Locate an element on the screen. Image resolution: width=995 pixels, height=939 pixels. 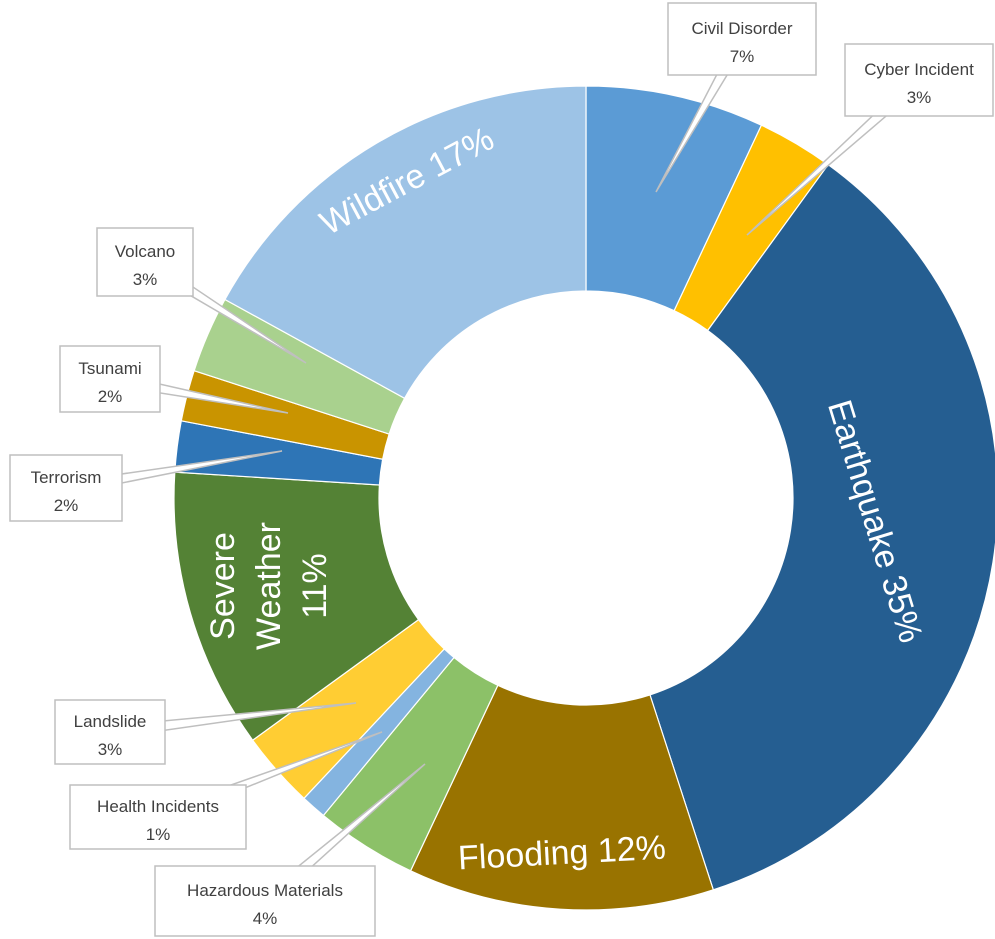
callout-value-tsunami: 2% is located at coordinates (110, 396).